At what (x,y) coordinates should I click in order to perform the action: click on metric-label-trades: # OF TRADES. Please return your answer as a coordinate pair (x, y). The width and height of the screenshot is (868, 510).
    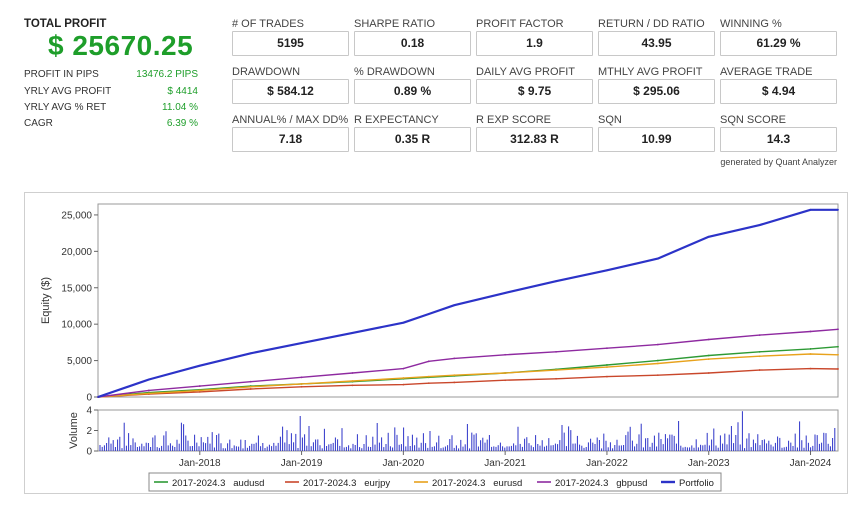
    Looking at the image, I should click on (268, 24).